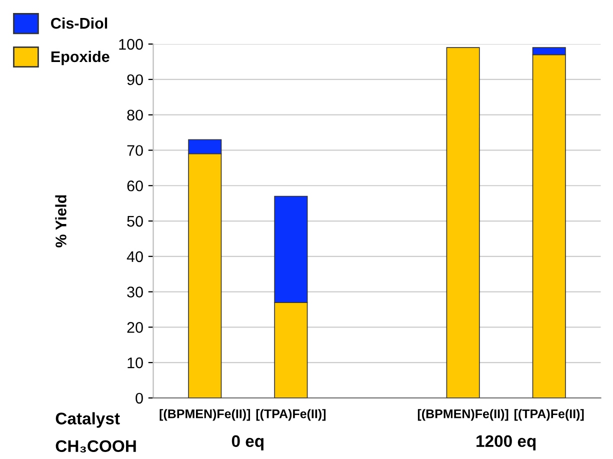  I want to click on legend-label: Cis-Diol, so click(79, 23).